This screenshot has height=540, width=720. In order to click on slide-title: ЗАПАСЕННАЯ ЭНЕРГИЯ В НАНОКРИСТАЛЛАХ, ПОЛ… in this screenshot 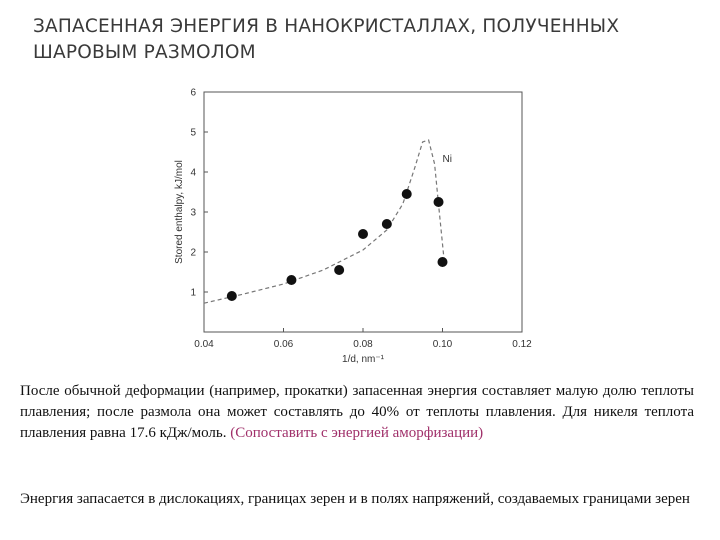, I will do `click(326, 39)`.